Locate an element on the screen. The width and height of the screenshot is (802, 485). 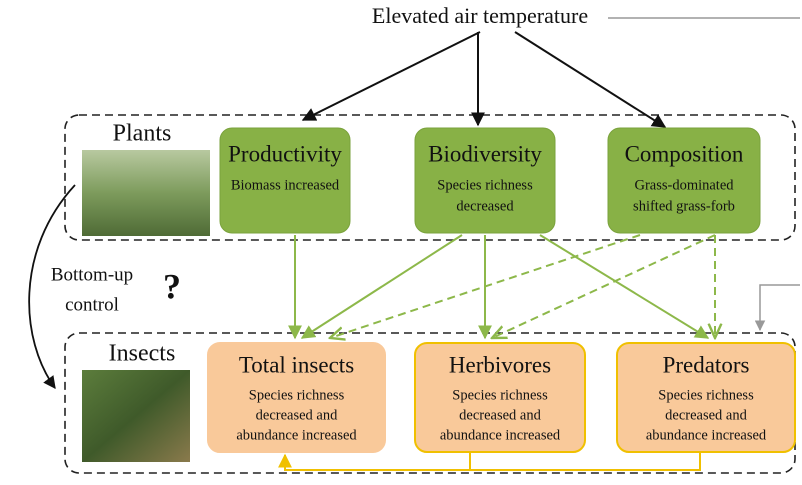
node-title: Total insects is located at coordinates (296, 364).